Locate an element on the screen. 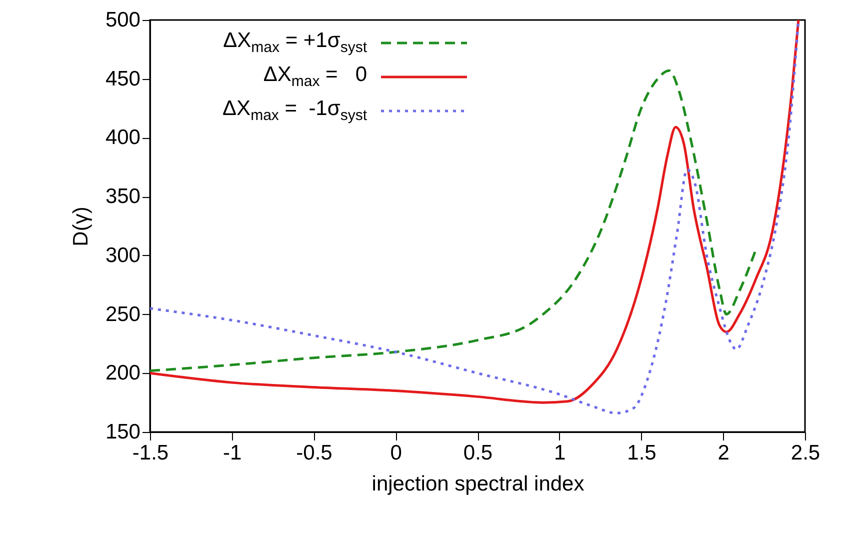 Image resolution: width=848 pixels, height=552 pixels. legend-label: ΔX$_{max}$ = -1σ$_{syst}$ is located at coordinates (295, 111).